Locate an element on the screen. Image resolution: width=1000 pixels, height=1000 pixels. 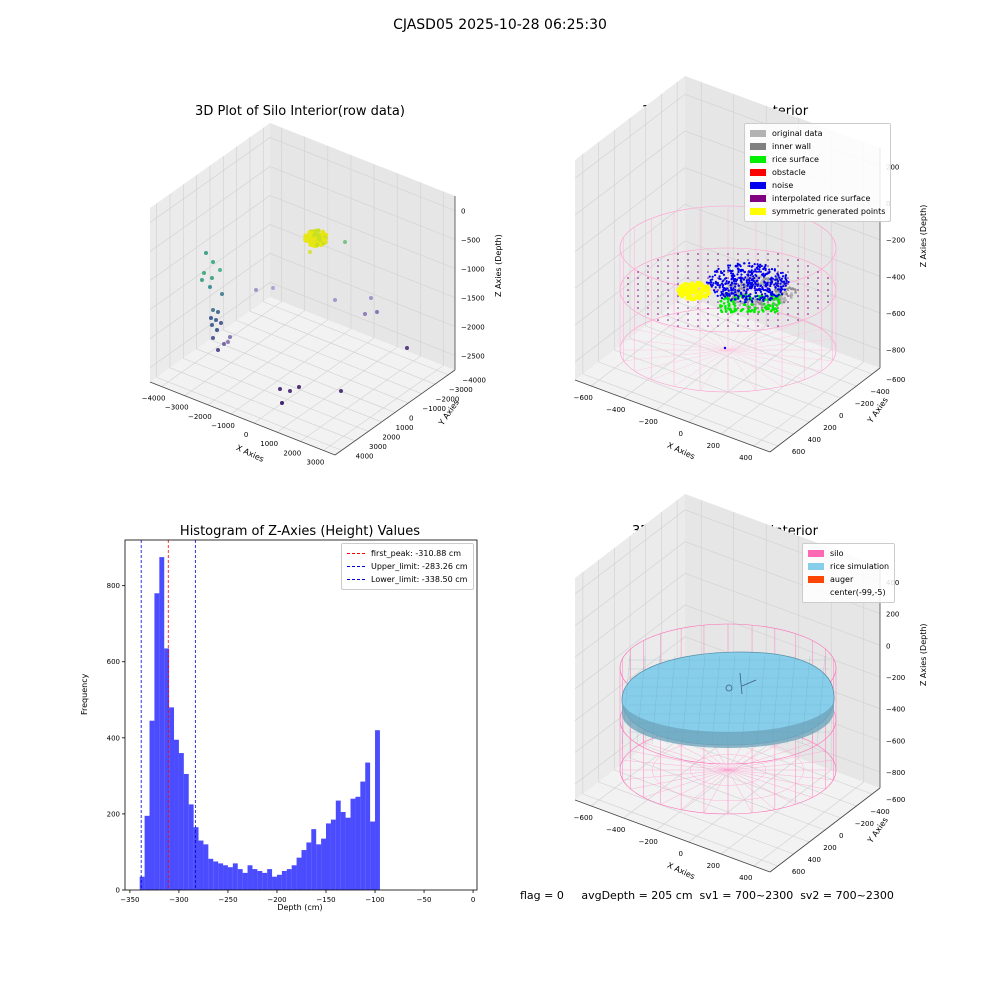
p4-rice-edge is located at coordinates (728, 724).